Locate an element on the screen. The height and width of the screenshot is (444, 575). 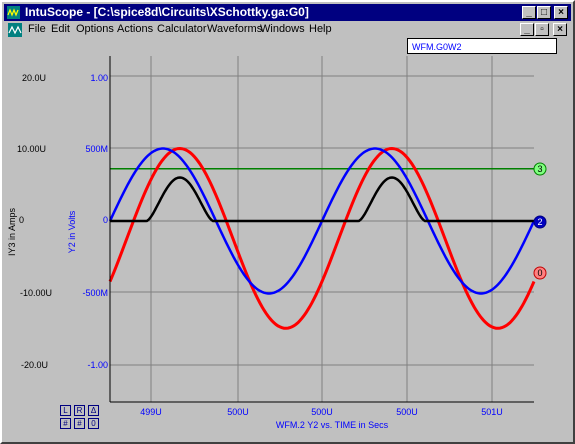
menu-calculator: Calculator is located at coordinates (182, 29).